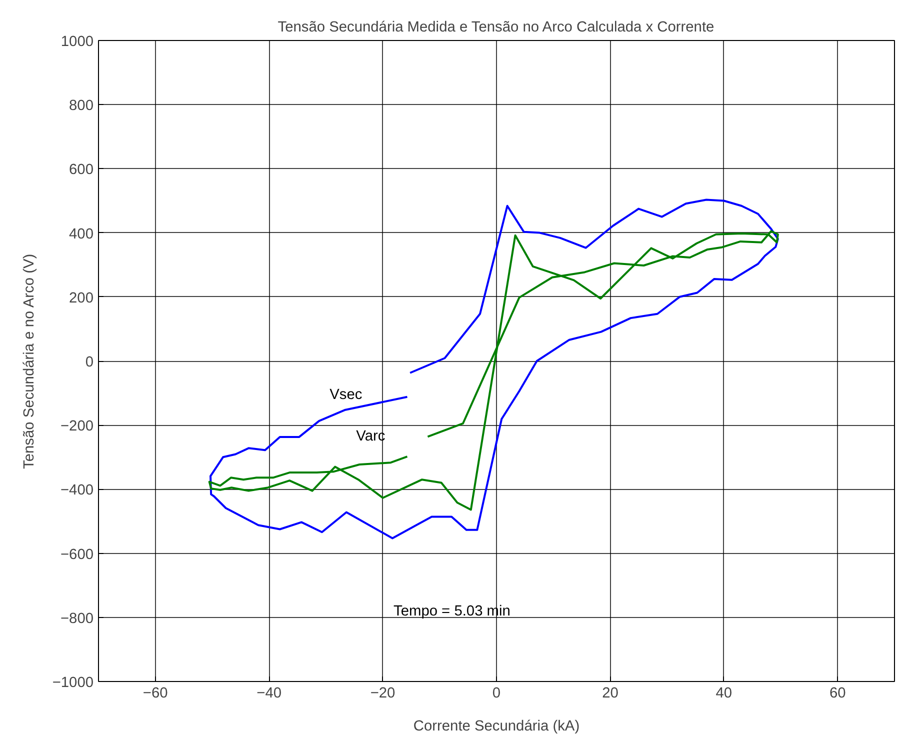  Describe the element at coordinates (837, 694) in the screenshot. I see `x-tick-label: 60` at that location.